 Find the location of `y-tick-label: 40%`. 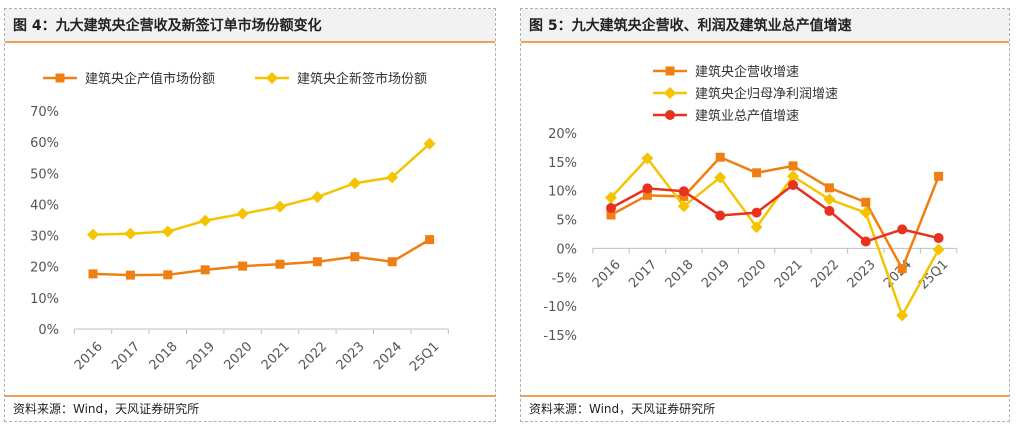

y-tick-label: 40% is located at coordinates (44, 205).